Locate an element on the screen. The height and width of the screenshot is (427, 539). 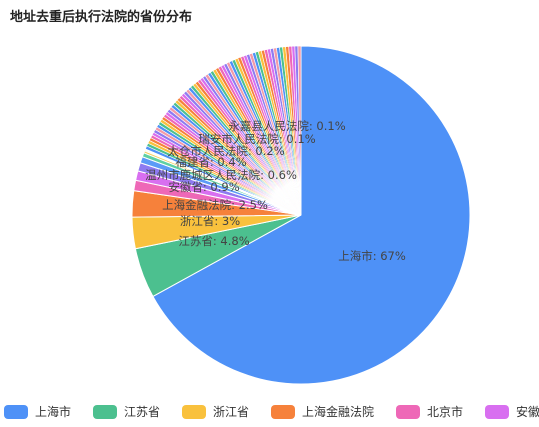
legend-item-0: 上海市 is located at coordinates (37, 411).